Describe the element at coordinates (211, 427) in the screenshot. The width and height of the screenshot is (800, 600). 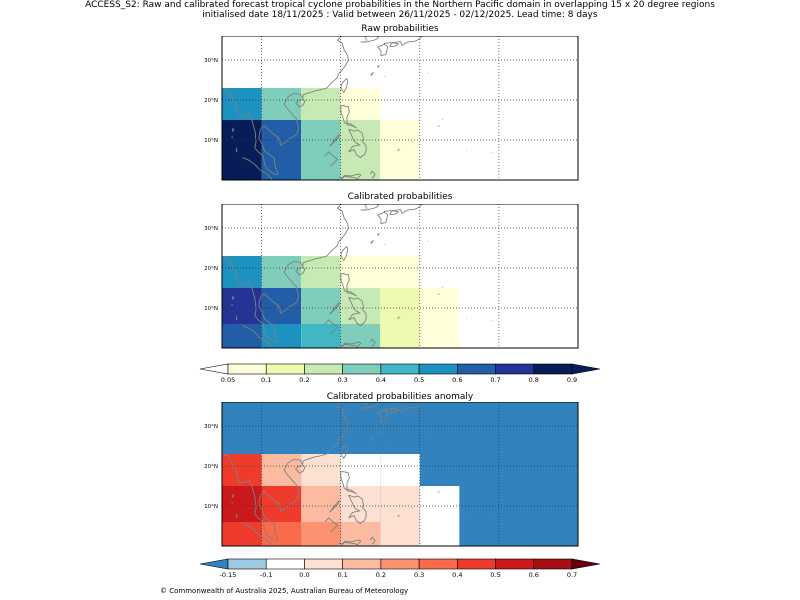
I see `y-tick-label: 30°N` at that location.